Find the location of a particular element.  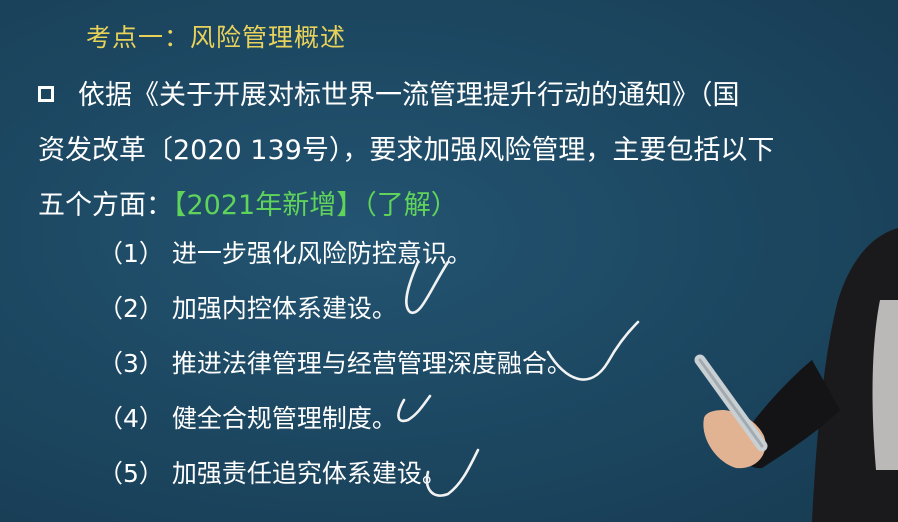

item-text: 健全合规管理制度。 is located at coordinates (284, 418).